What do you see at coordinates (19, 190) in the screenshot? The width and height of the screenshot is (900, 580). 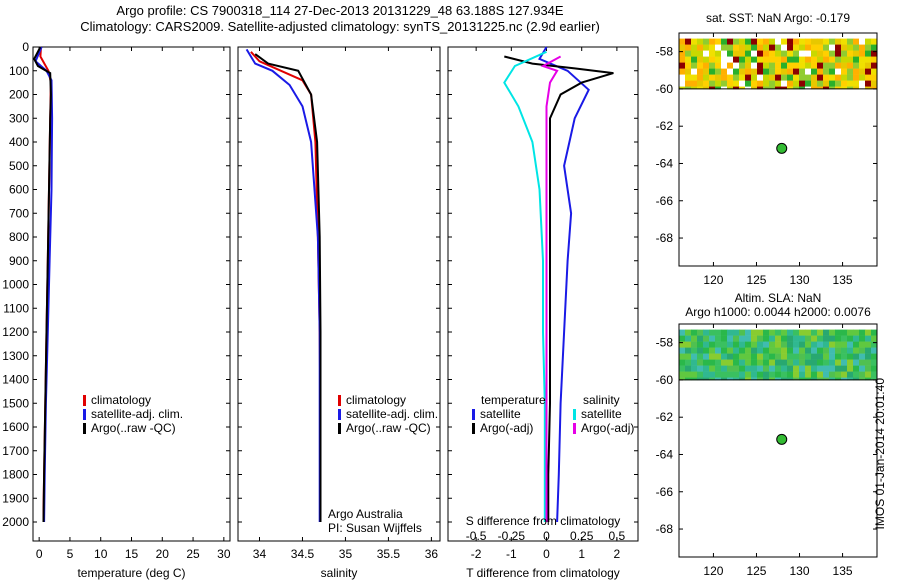 I see `y-tick-label: 600` at bounding box center [19, 190].